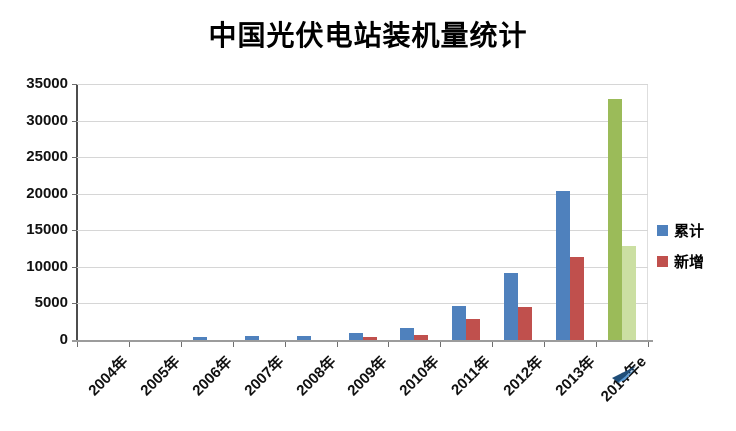 The width and height of the screenshot is (736, 431). I want to click on y-axis-tick-label: 15000, so click(47, 229).